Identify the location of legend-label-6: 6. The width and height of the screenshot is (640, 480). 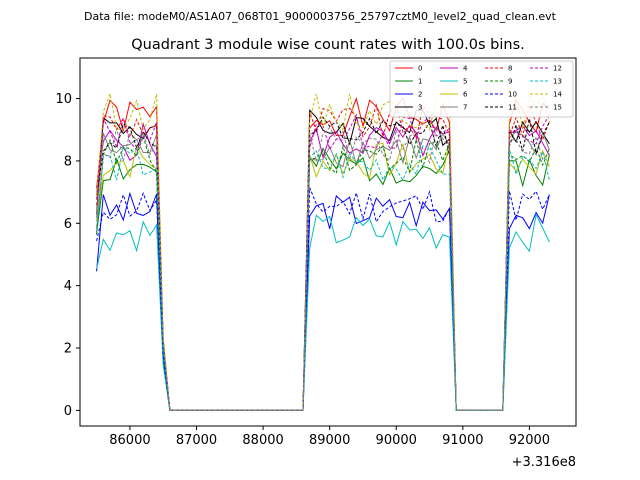
(465, 95).